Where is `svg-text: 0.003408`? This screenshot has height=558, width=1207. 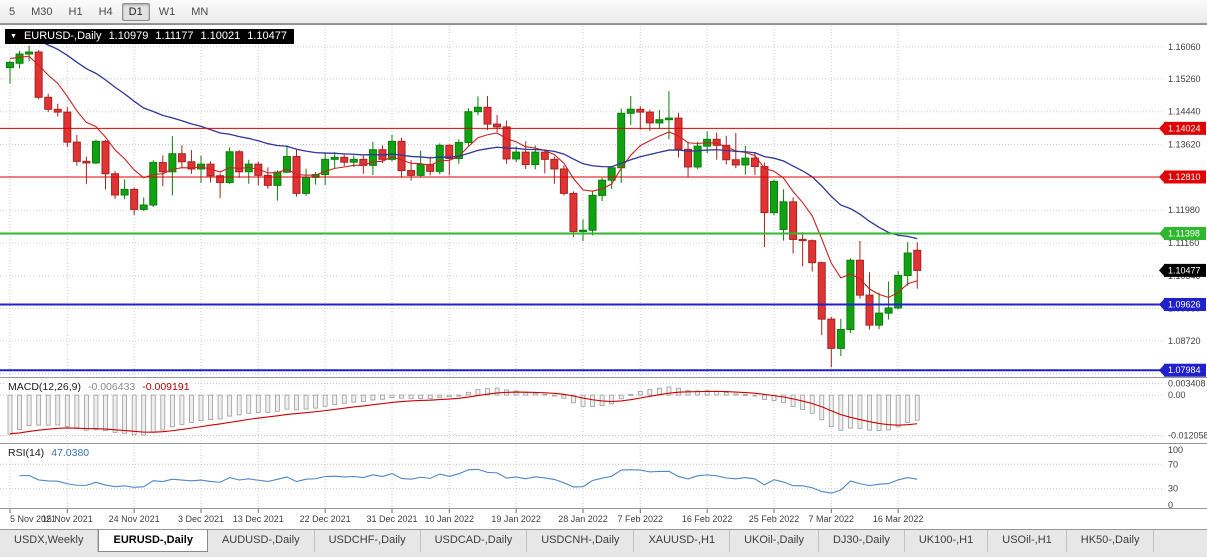 svg-text: 0.003408 is located at coordinates (1187, 384).